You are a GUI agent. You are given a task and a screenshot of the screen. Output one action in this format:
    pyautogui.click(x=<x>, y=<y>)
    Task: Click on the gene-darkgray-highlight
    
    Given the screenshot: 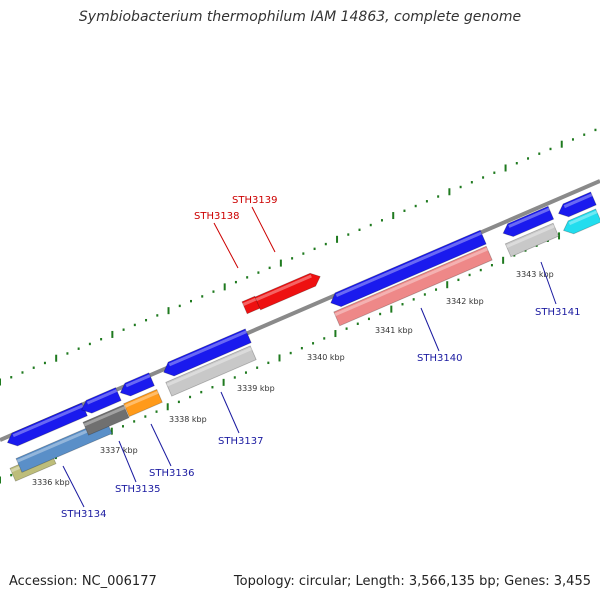 What is the action you would take?
    pyautogui.click(x=104, y=416)
    